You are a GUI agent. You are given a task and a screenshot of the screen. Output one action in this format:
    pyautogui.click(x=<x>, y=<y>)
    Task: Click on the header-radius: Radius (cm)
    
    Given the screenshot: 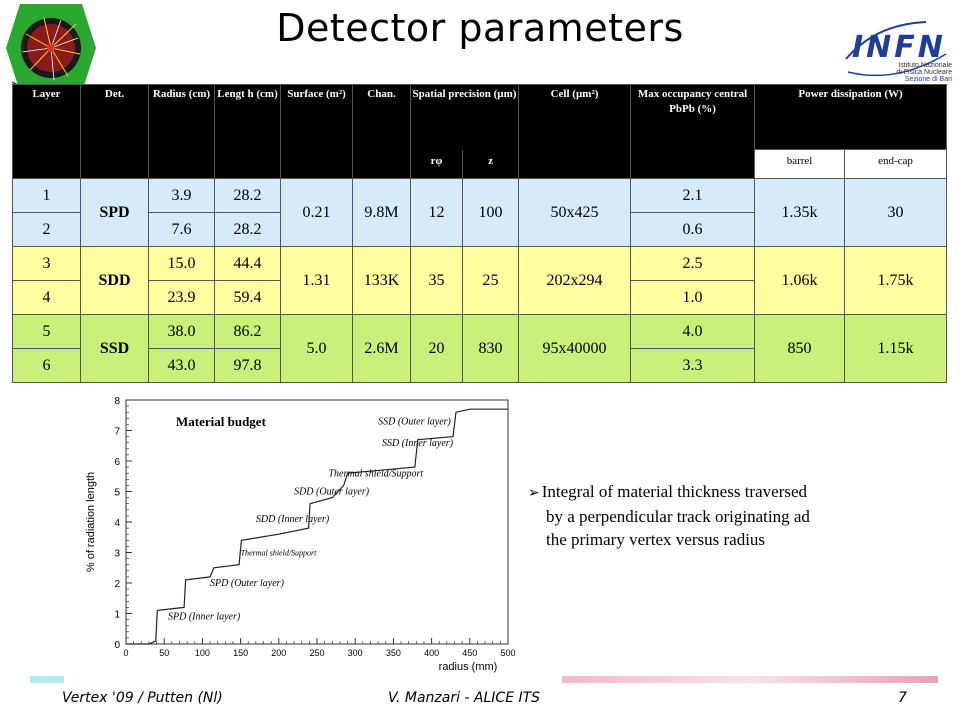 What is the action you would take?
    pyautogui.click(x=181, y=131)
    